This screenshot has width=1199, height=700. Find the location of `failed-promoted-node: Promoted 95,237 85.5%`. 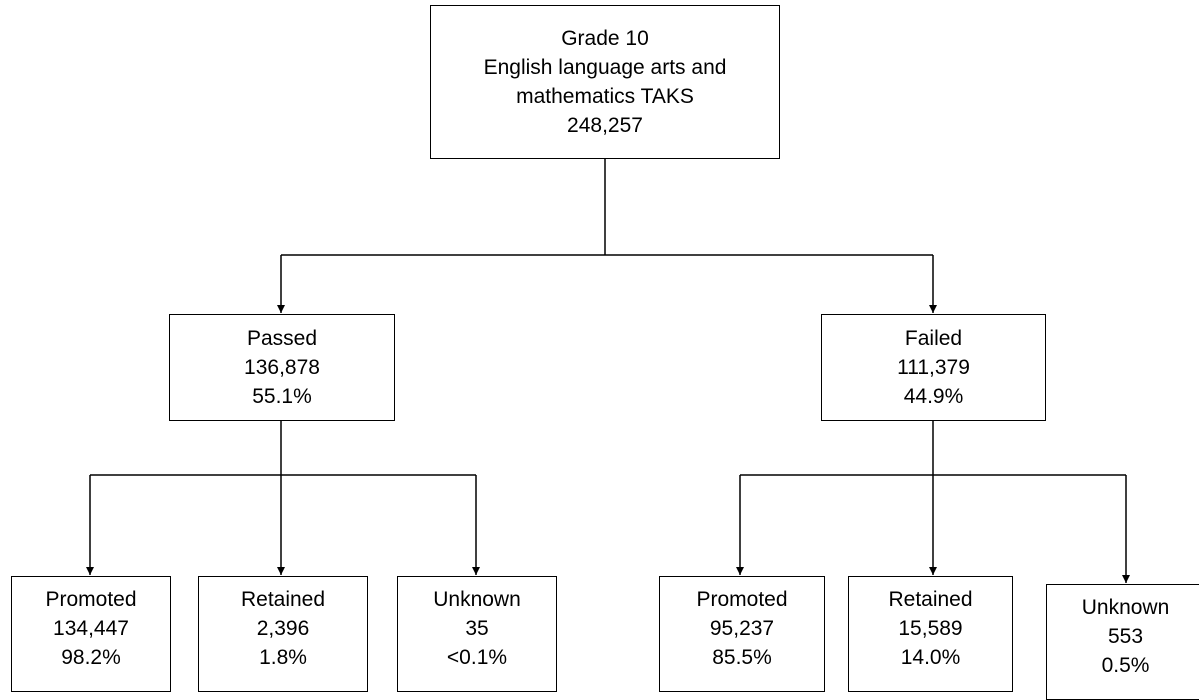

failed-promoted-node: Promoted 95,237 85.5% is located at coordinates (742, 634).